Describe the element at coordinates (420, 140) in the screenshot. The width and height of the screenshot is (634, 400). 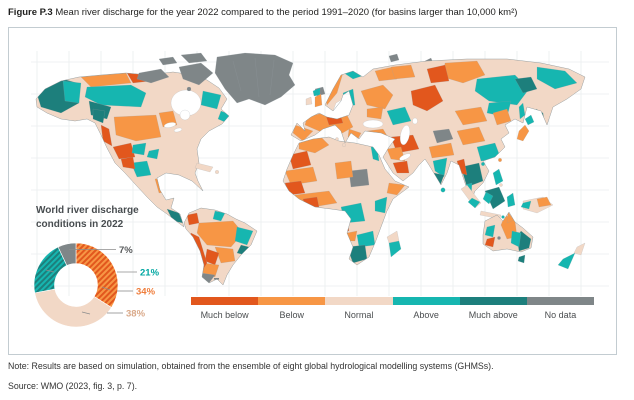
I see `islands-europe-asia` at that location.